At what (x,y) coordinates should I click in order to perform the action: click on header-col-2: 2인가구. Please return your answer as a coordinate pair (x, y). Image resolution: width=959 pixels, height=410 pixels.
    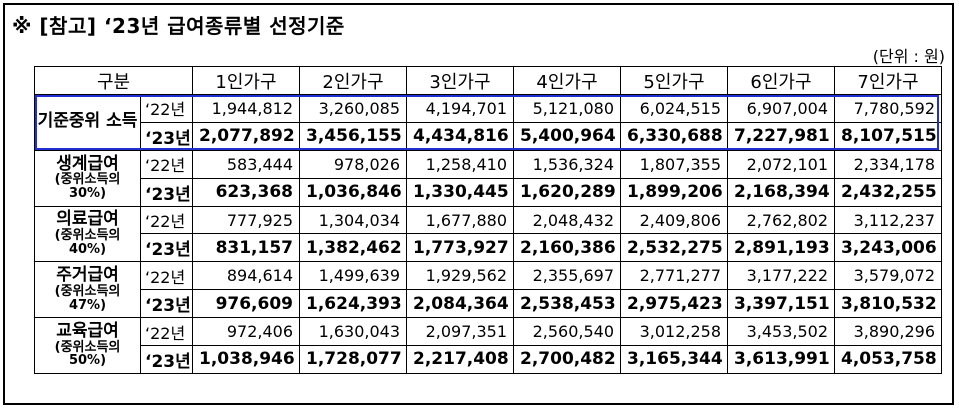
    Looking at the image, I should click on (353, 80).